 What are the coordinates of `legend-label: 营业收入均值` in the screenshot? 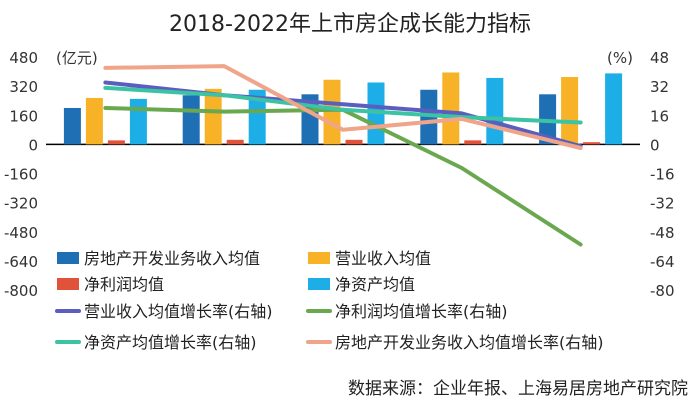 It's located at (383, 258).